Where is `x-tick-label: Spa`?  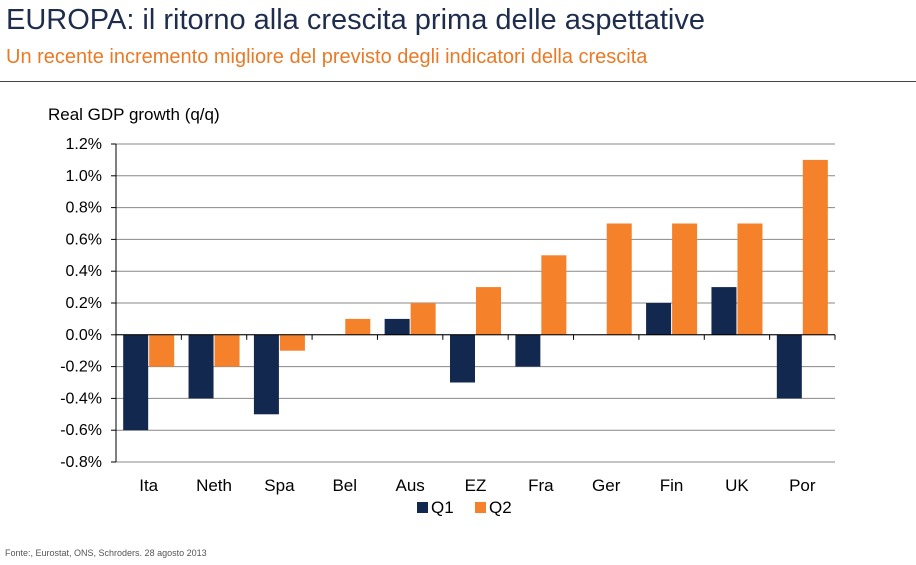
x-tick-label: Spa is located at coordinates (279, 485).